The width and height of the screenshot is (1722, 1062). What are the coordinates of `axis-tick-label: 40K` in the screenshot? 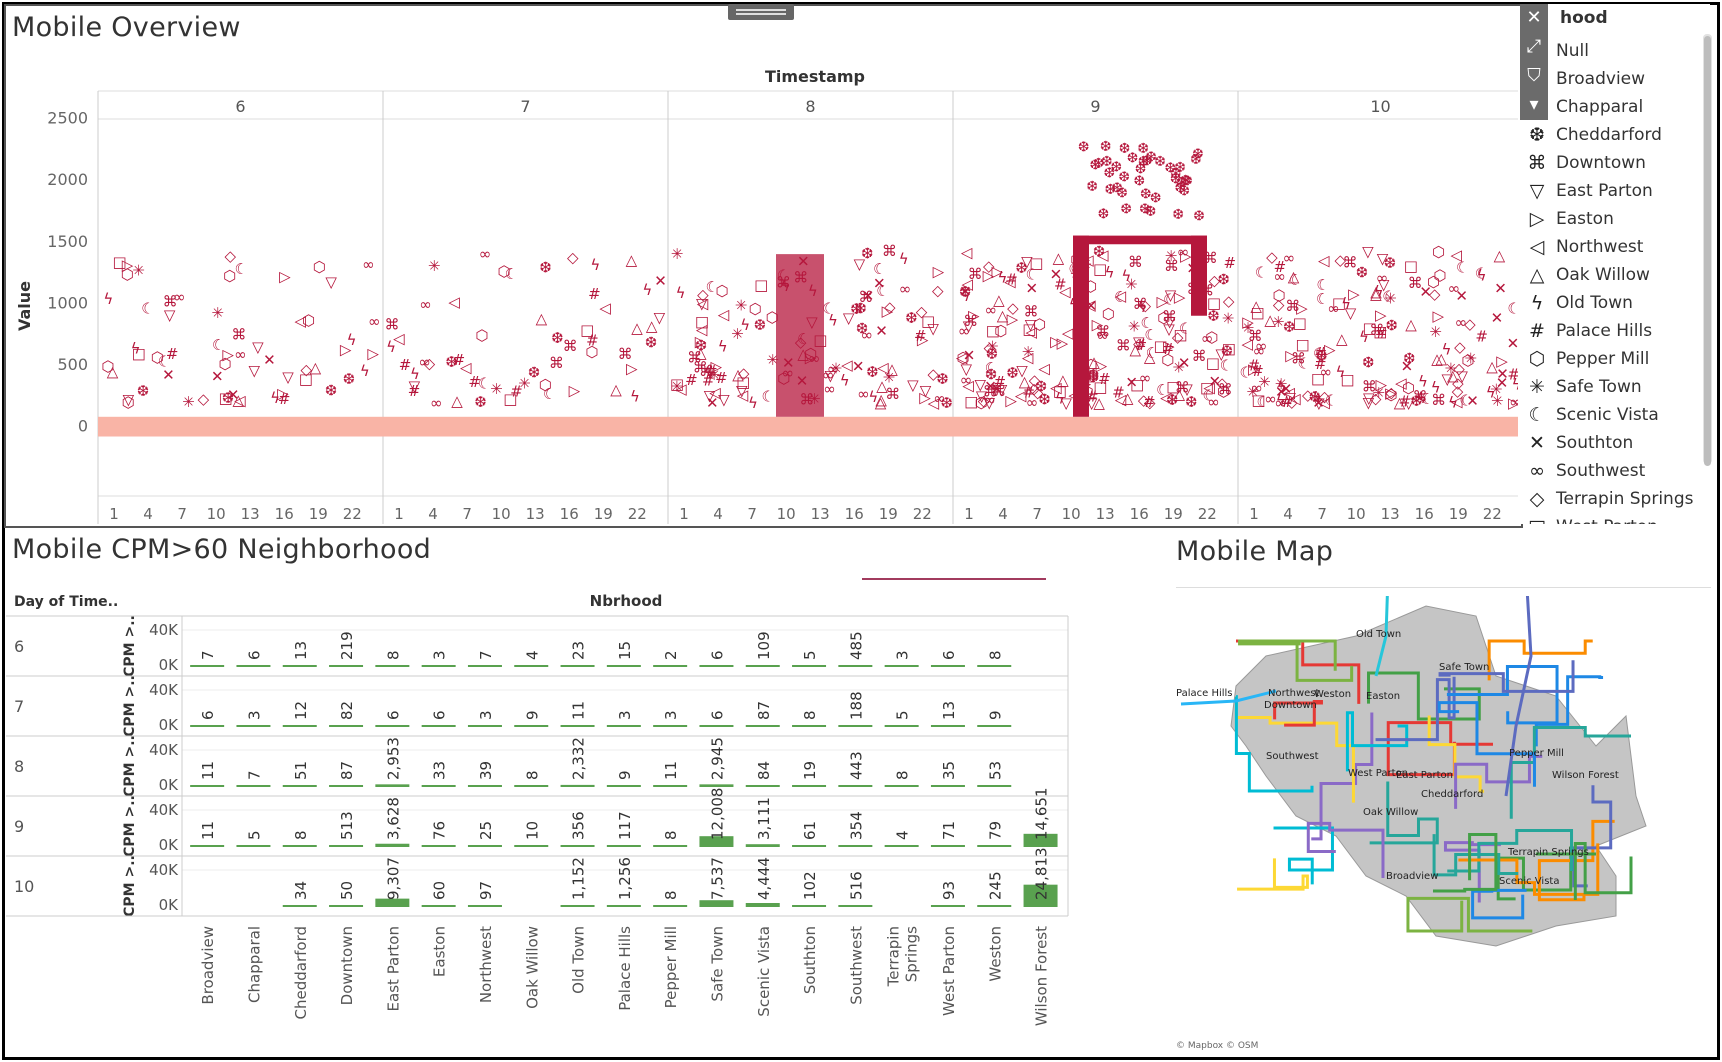 It's located at (164, 810).